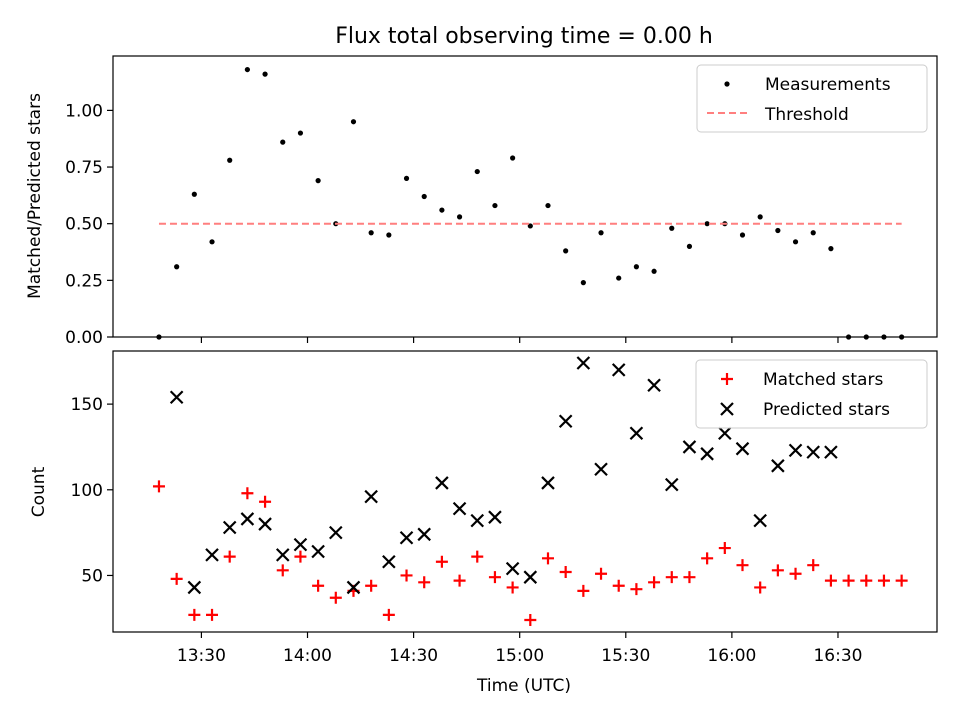  I want to click on top-panel-title: Flux total observing time = 0.00 h, so click(524, 36).